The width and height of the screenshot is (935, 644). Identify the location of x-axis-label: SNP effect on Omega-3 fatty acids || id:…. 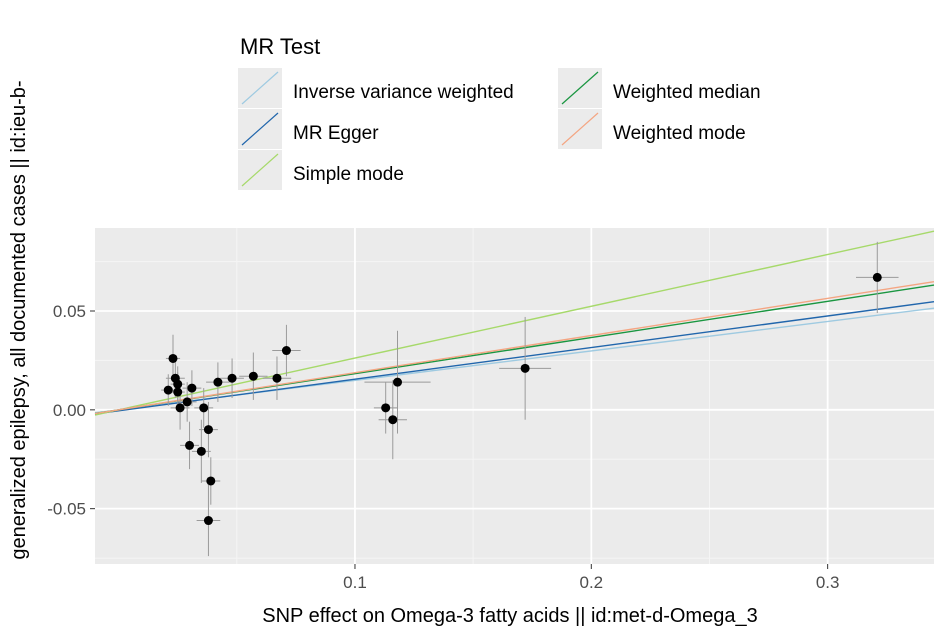
(509, 616).